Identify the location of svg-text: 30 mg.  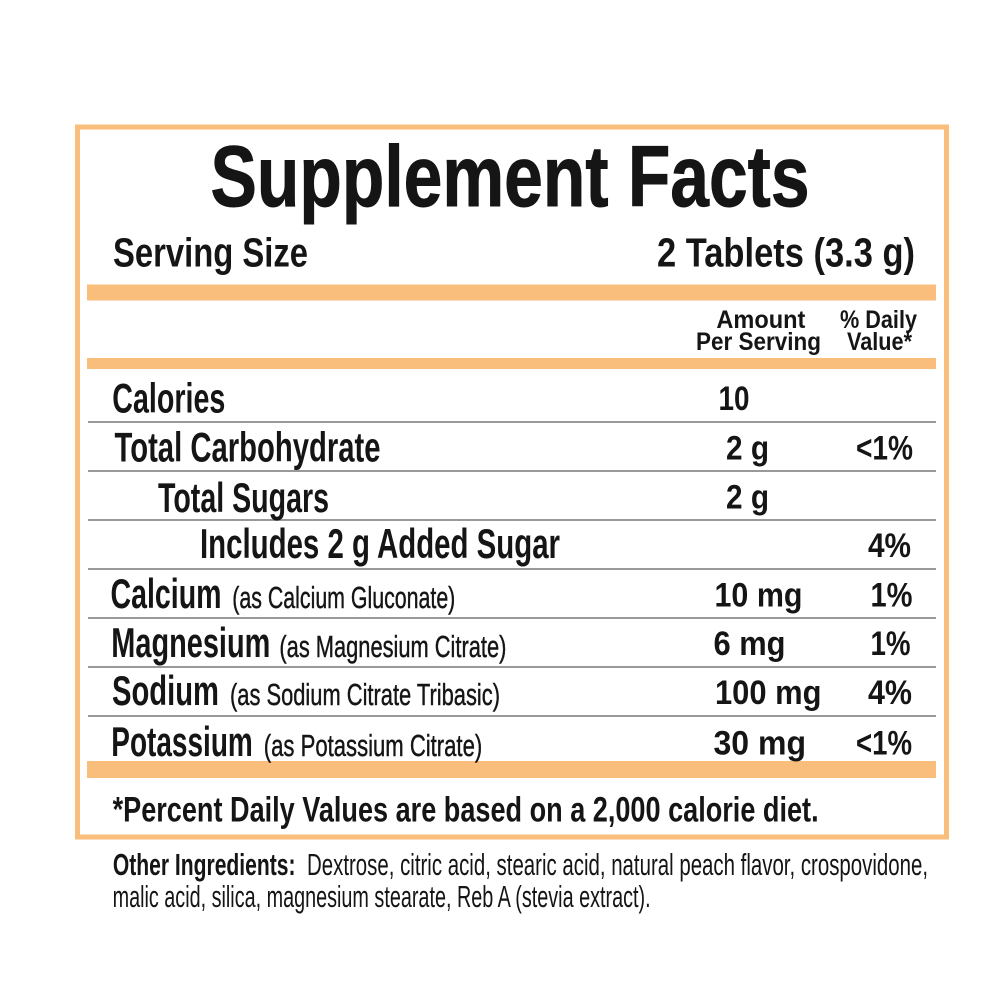
(760, 744).